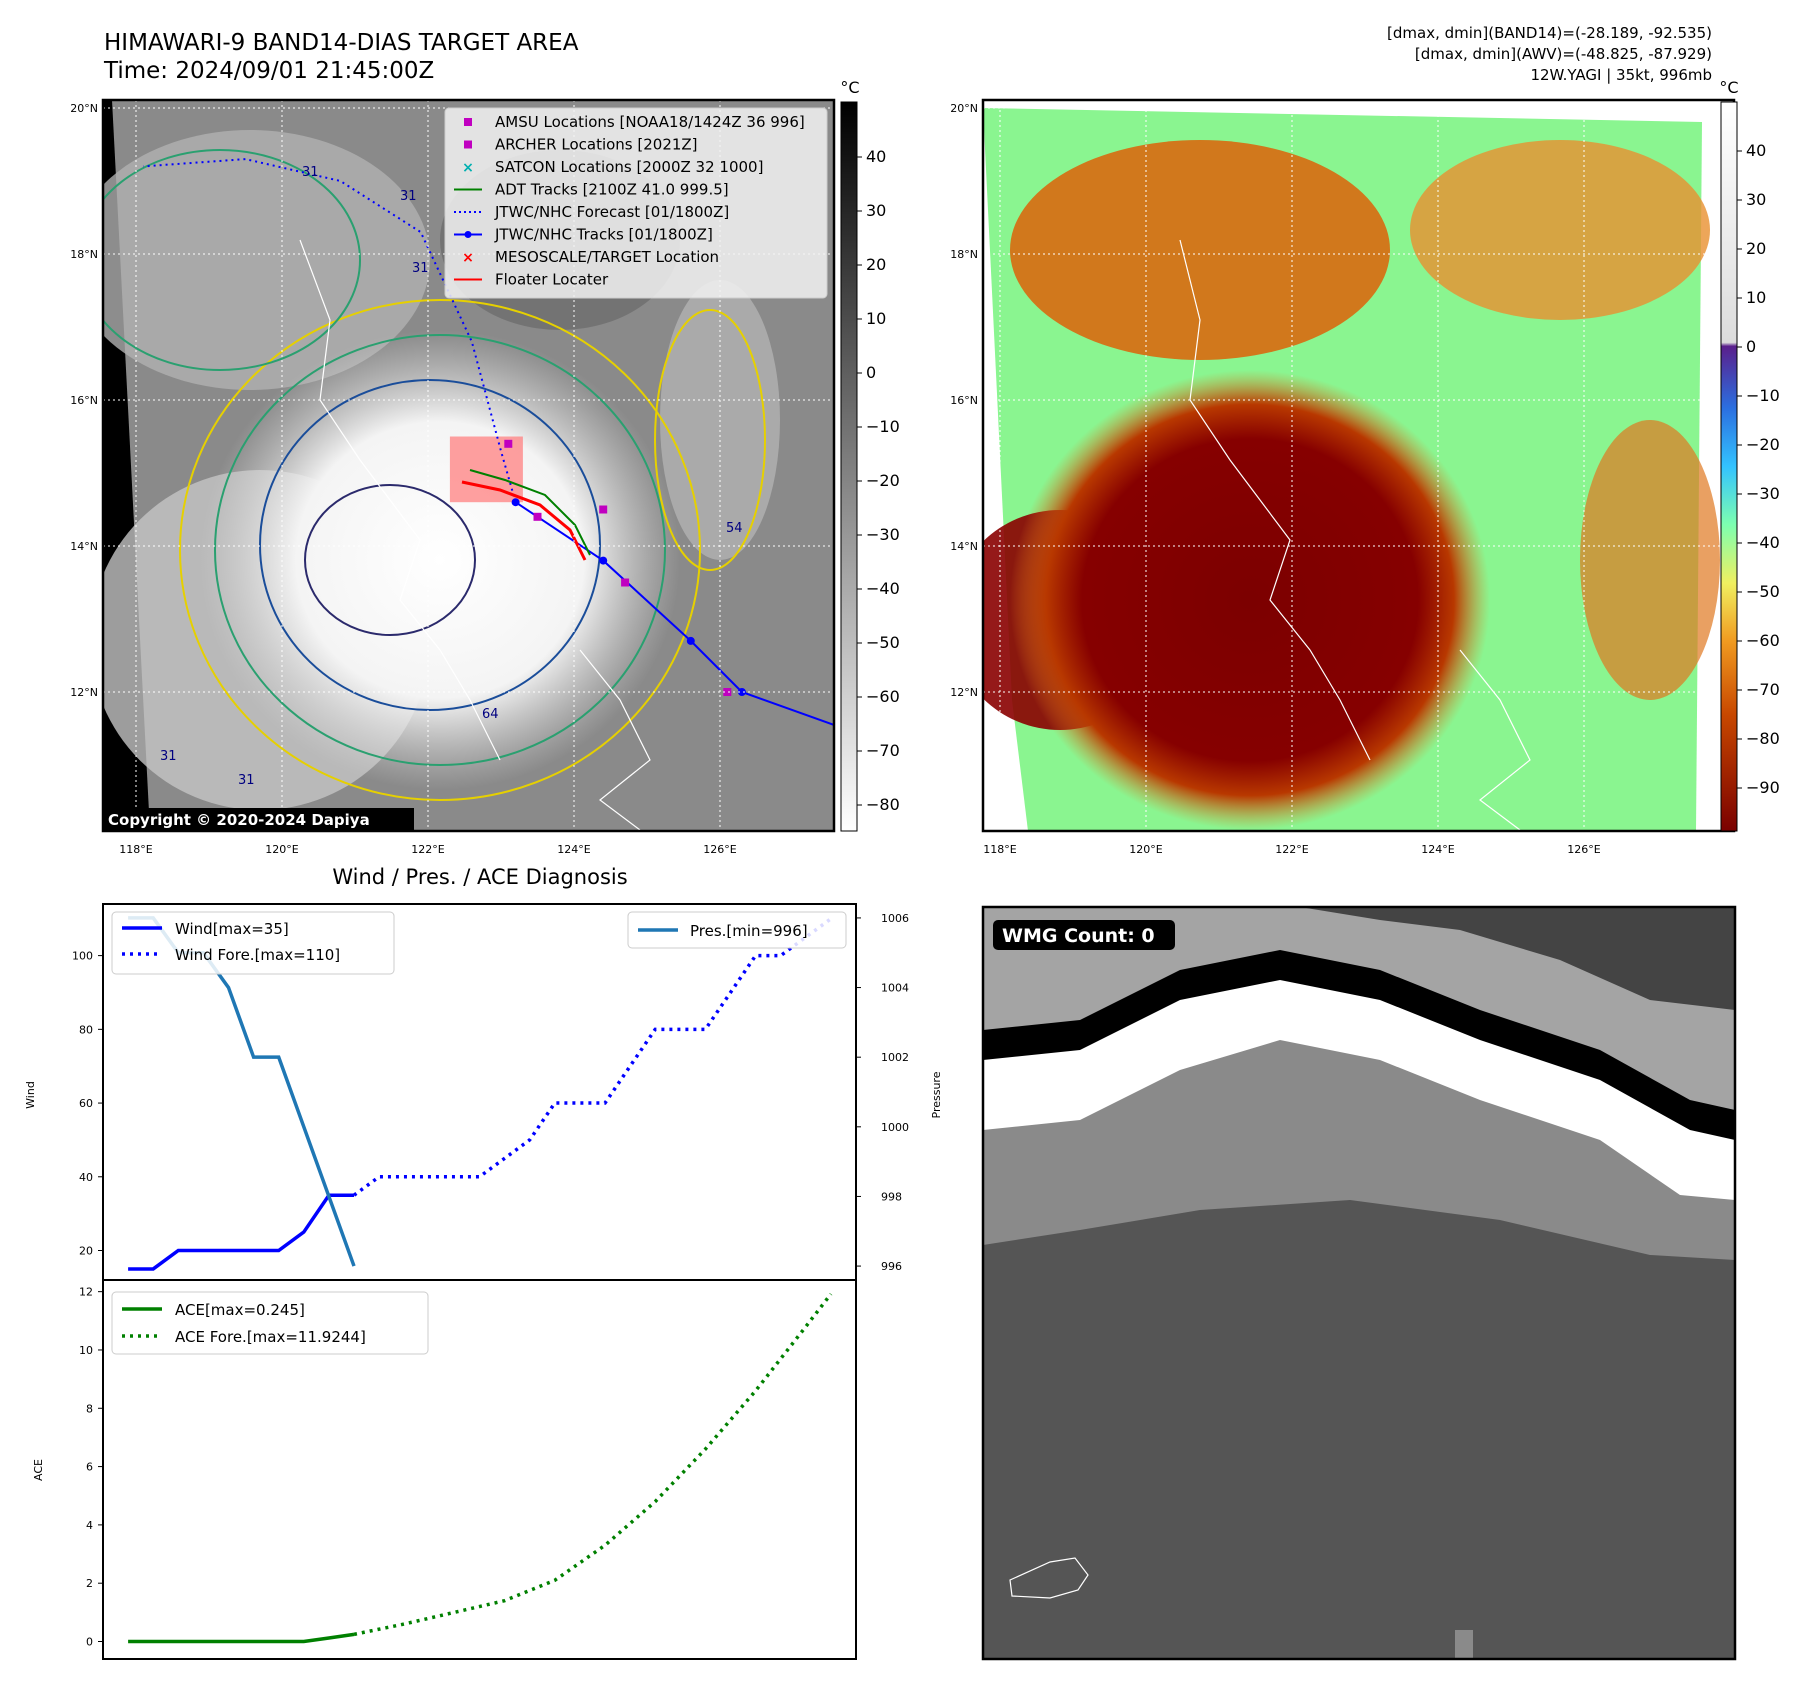 This screenshot has width=1797, height=1690. What do you see at coordinates (1560, 230) in the screenshot?
I see `awv-dry-ne` at bounding box center [1560, 230].